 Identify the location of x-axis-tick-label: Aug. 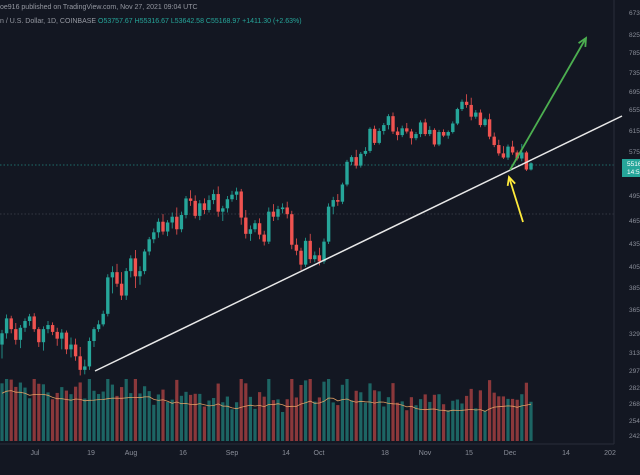
(131, 453).